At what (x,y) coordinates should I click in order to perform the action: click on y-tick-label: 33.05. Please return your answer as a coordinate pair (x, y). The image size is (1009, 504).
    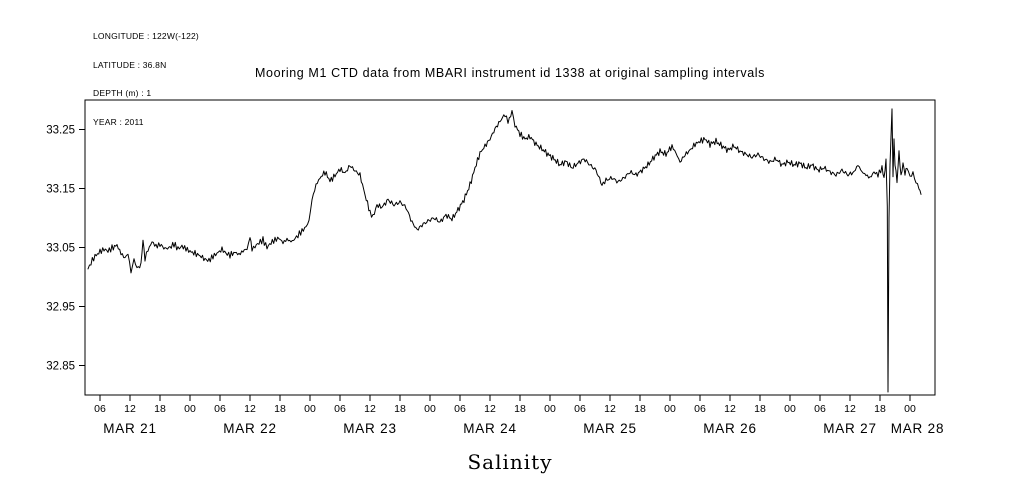
    Looking at the image, I should click on (60, 249).